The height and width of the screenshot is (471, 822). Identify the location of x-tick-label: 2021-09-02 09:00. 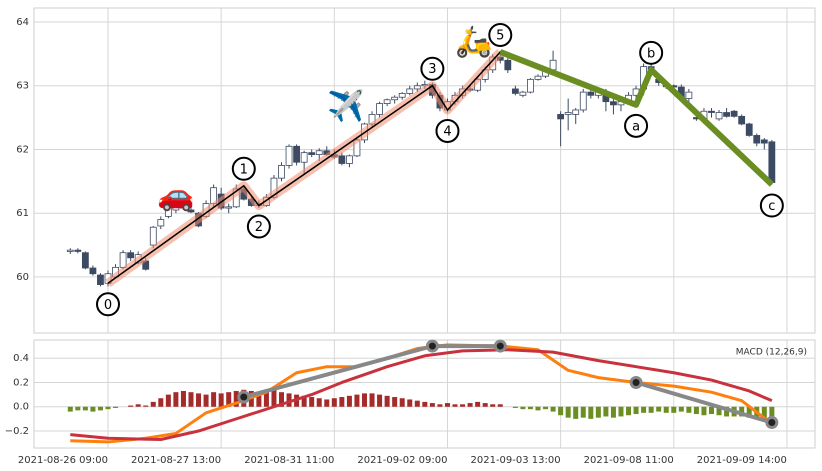
(402, 460).